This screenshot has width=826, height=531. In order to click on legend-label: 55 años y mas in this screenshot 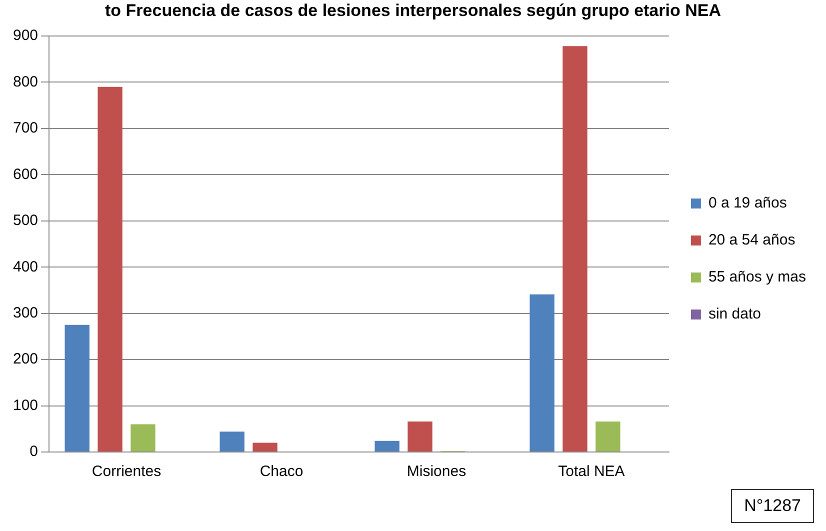, I will do `click(757, 277)`.